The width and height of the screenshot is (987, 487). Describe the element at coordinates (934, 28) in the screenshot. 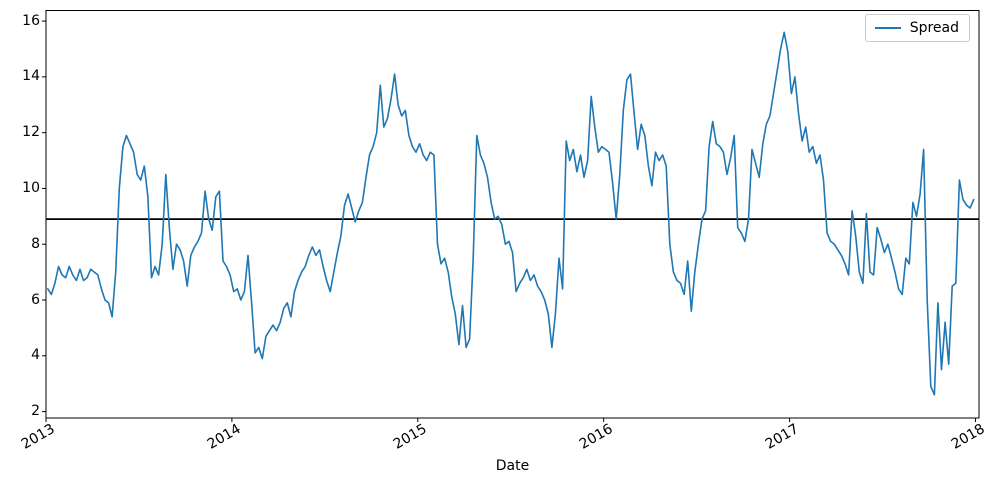

I see `legend-label: Spread` at that location.